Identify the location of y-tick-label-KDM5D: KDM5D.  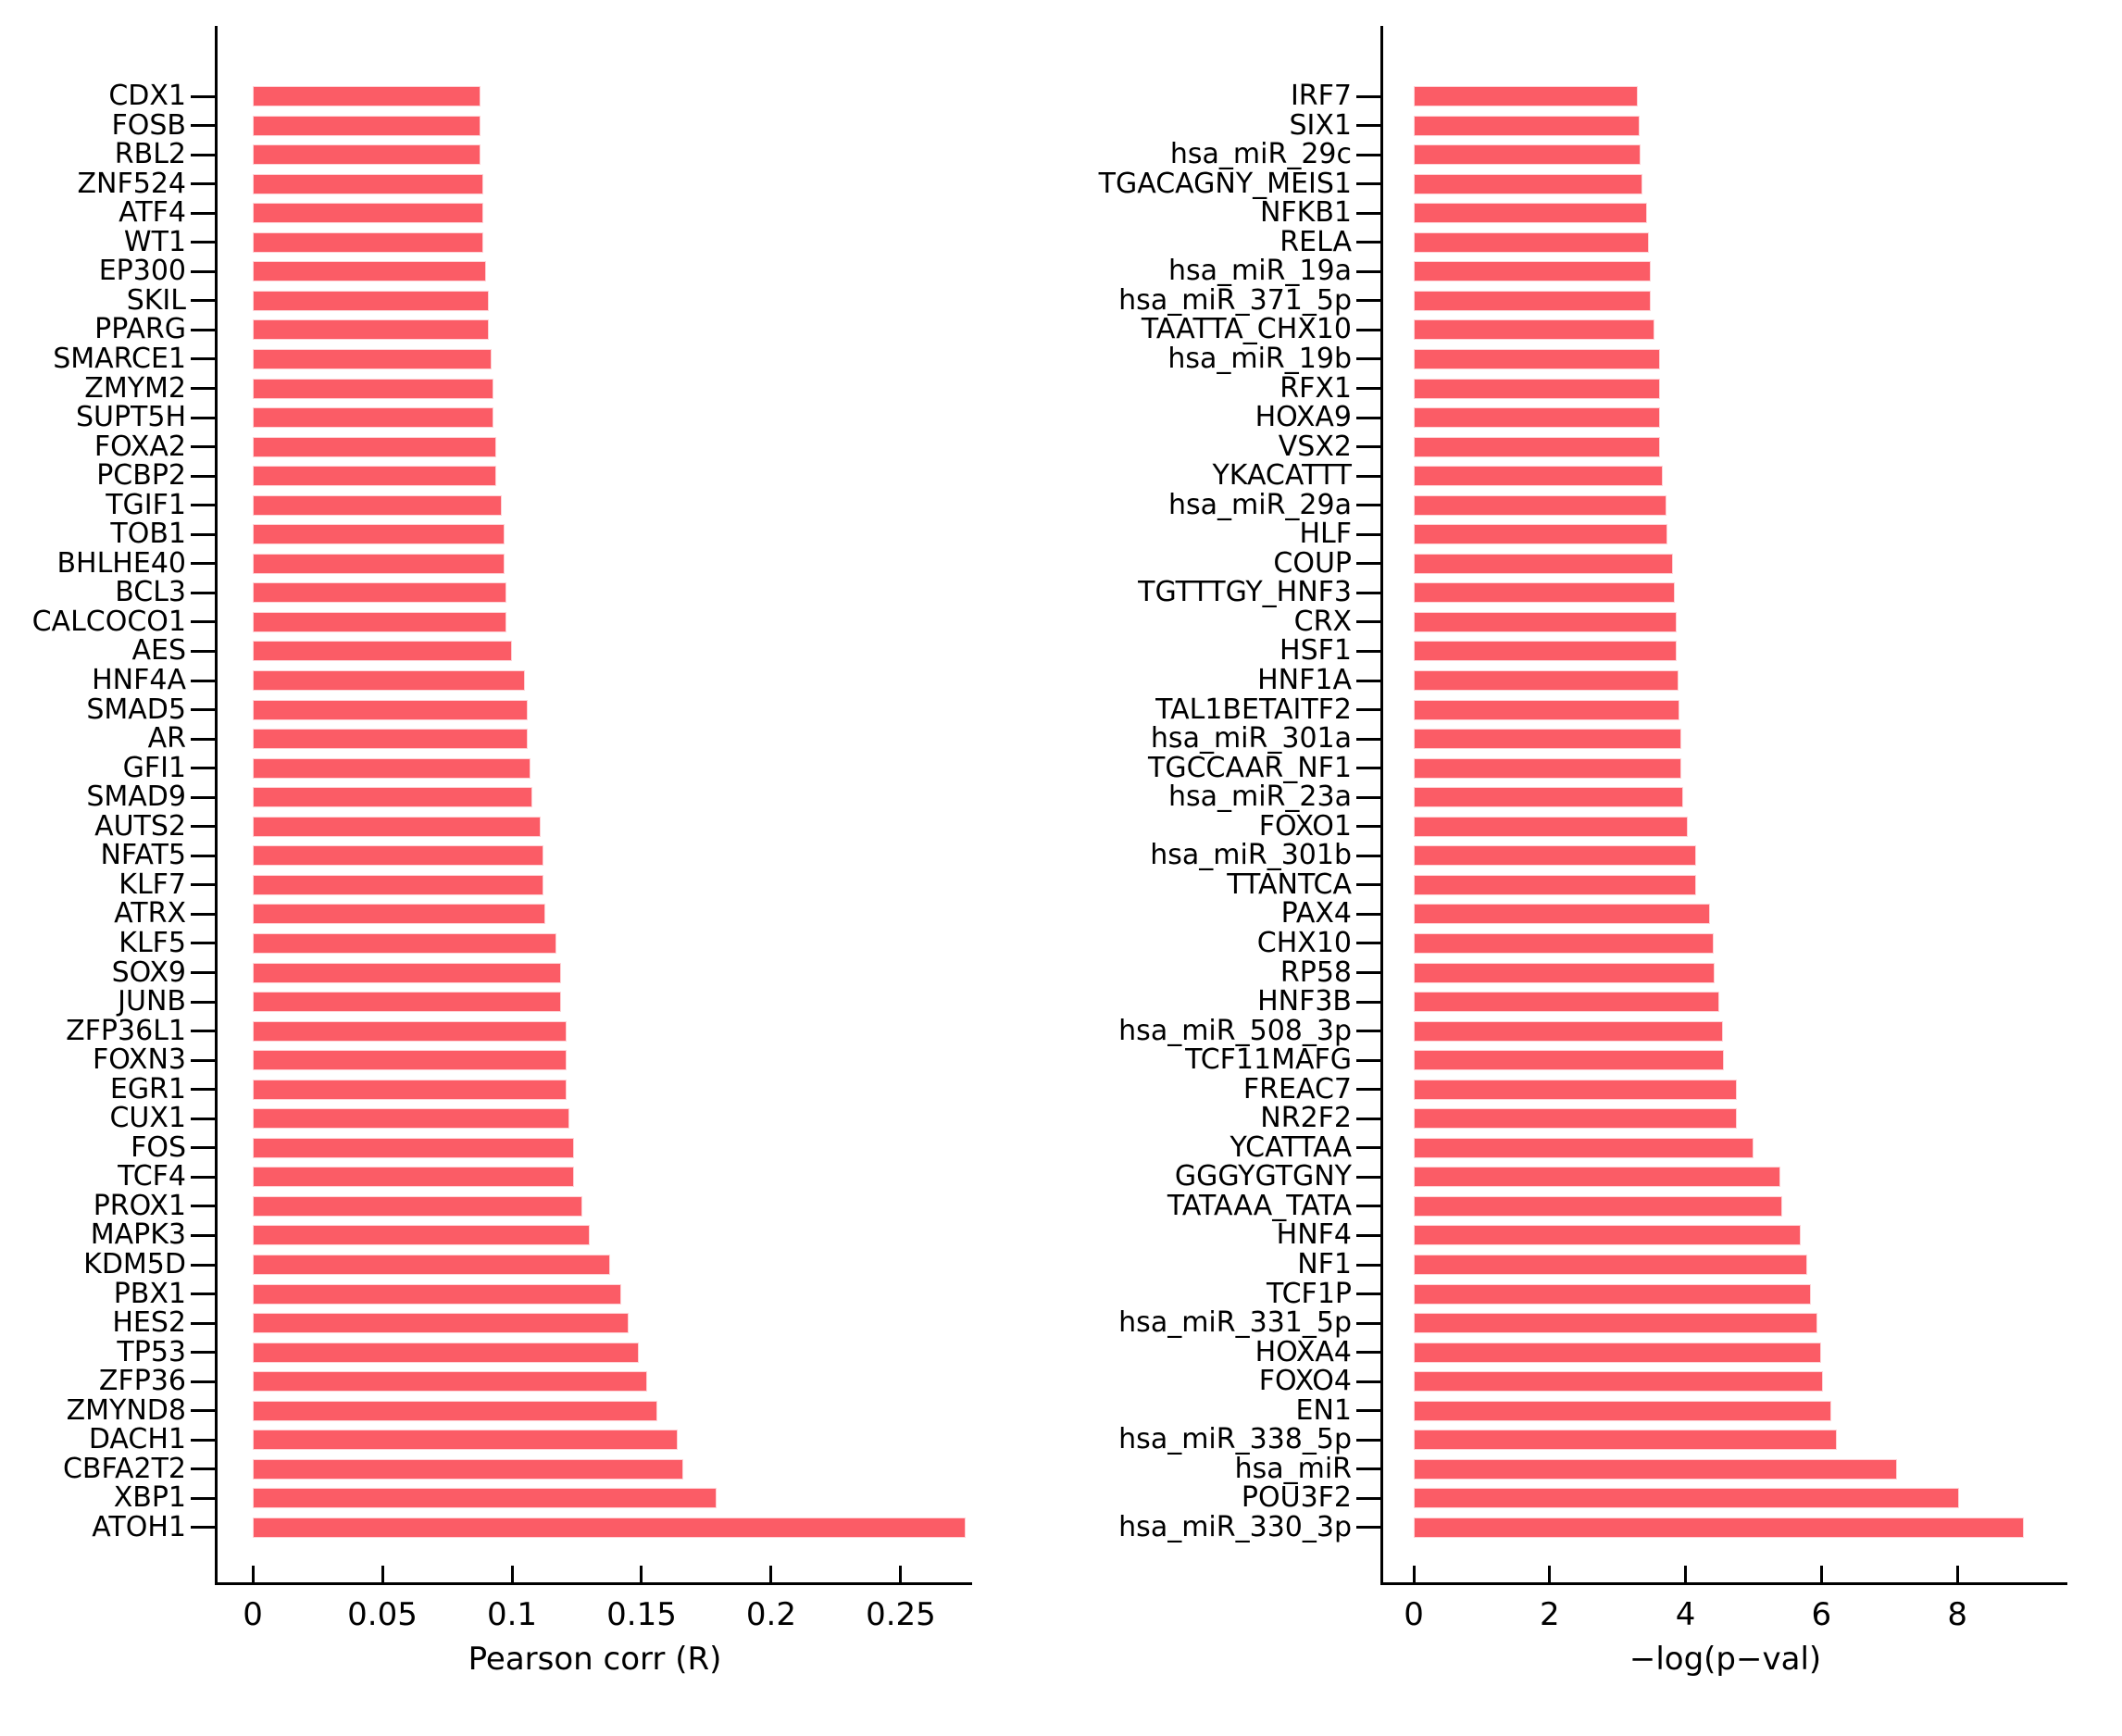
(134, 1264).